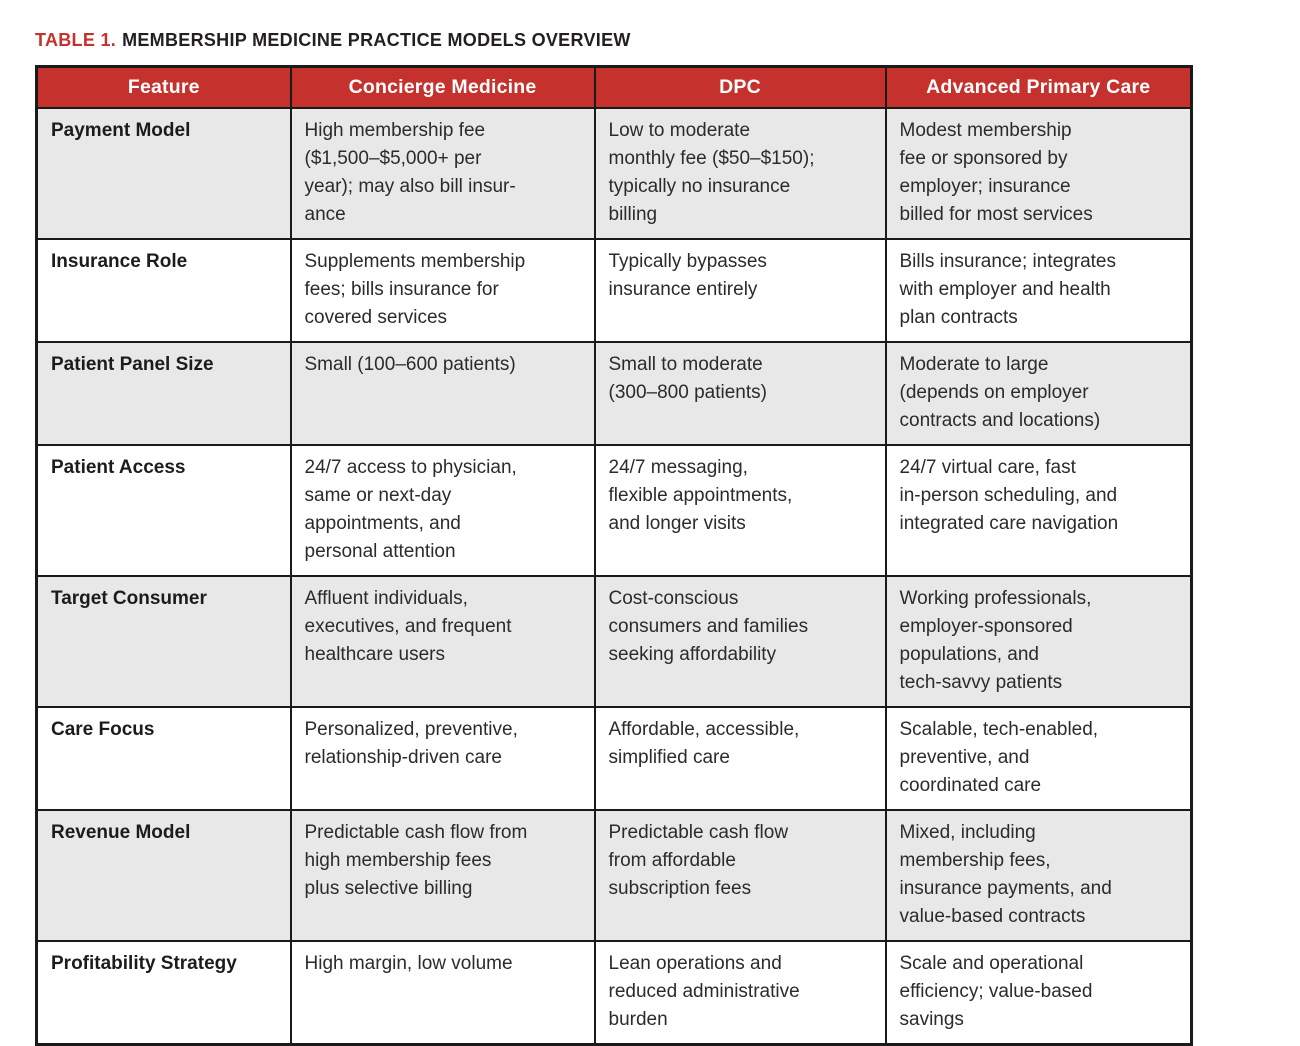 The width and height of the screenshot is (1300, 1046). I want to click on column-header-concierge-medicine: Concierge Medicine, so click(442, 87).